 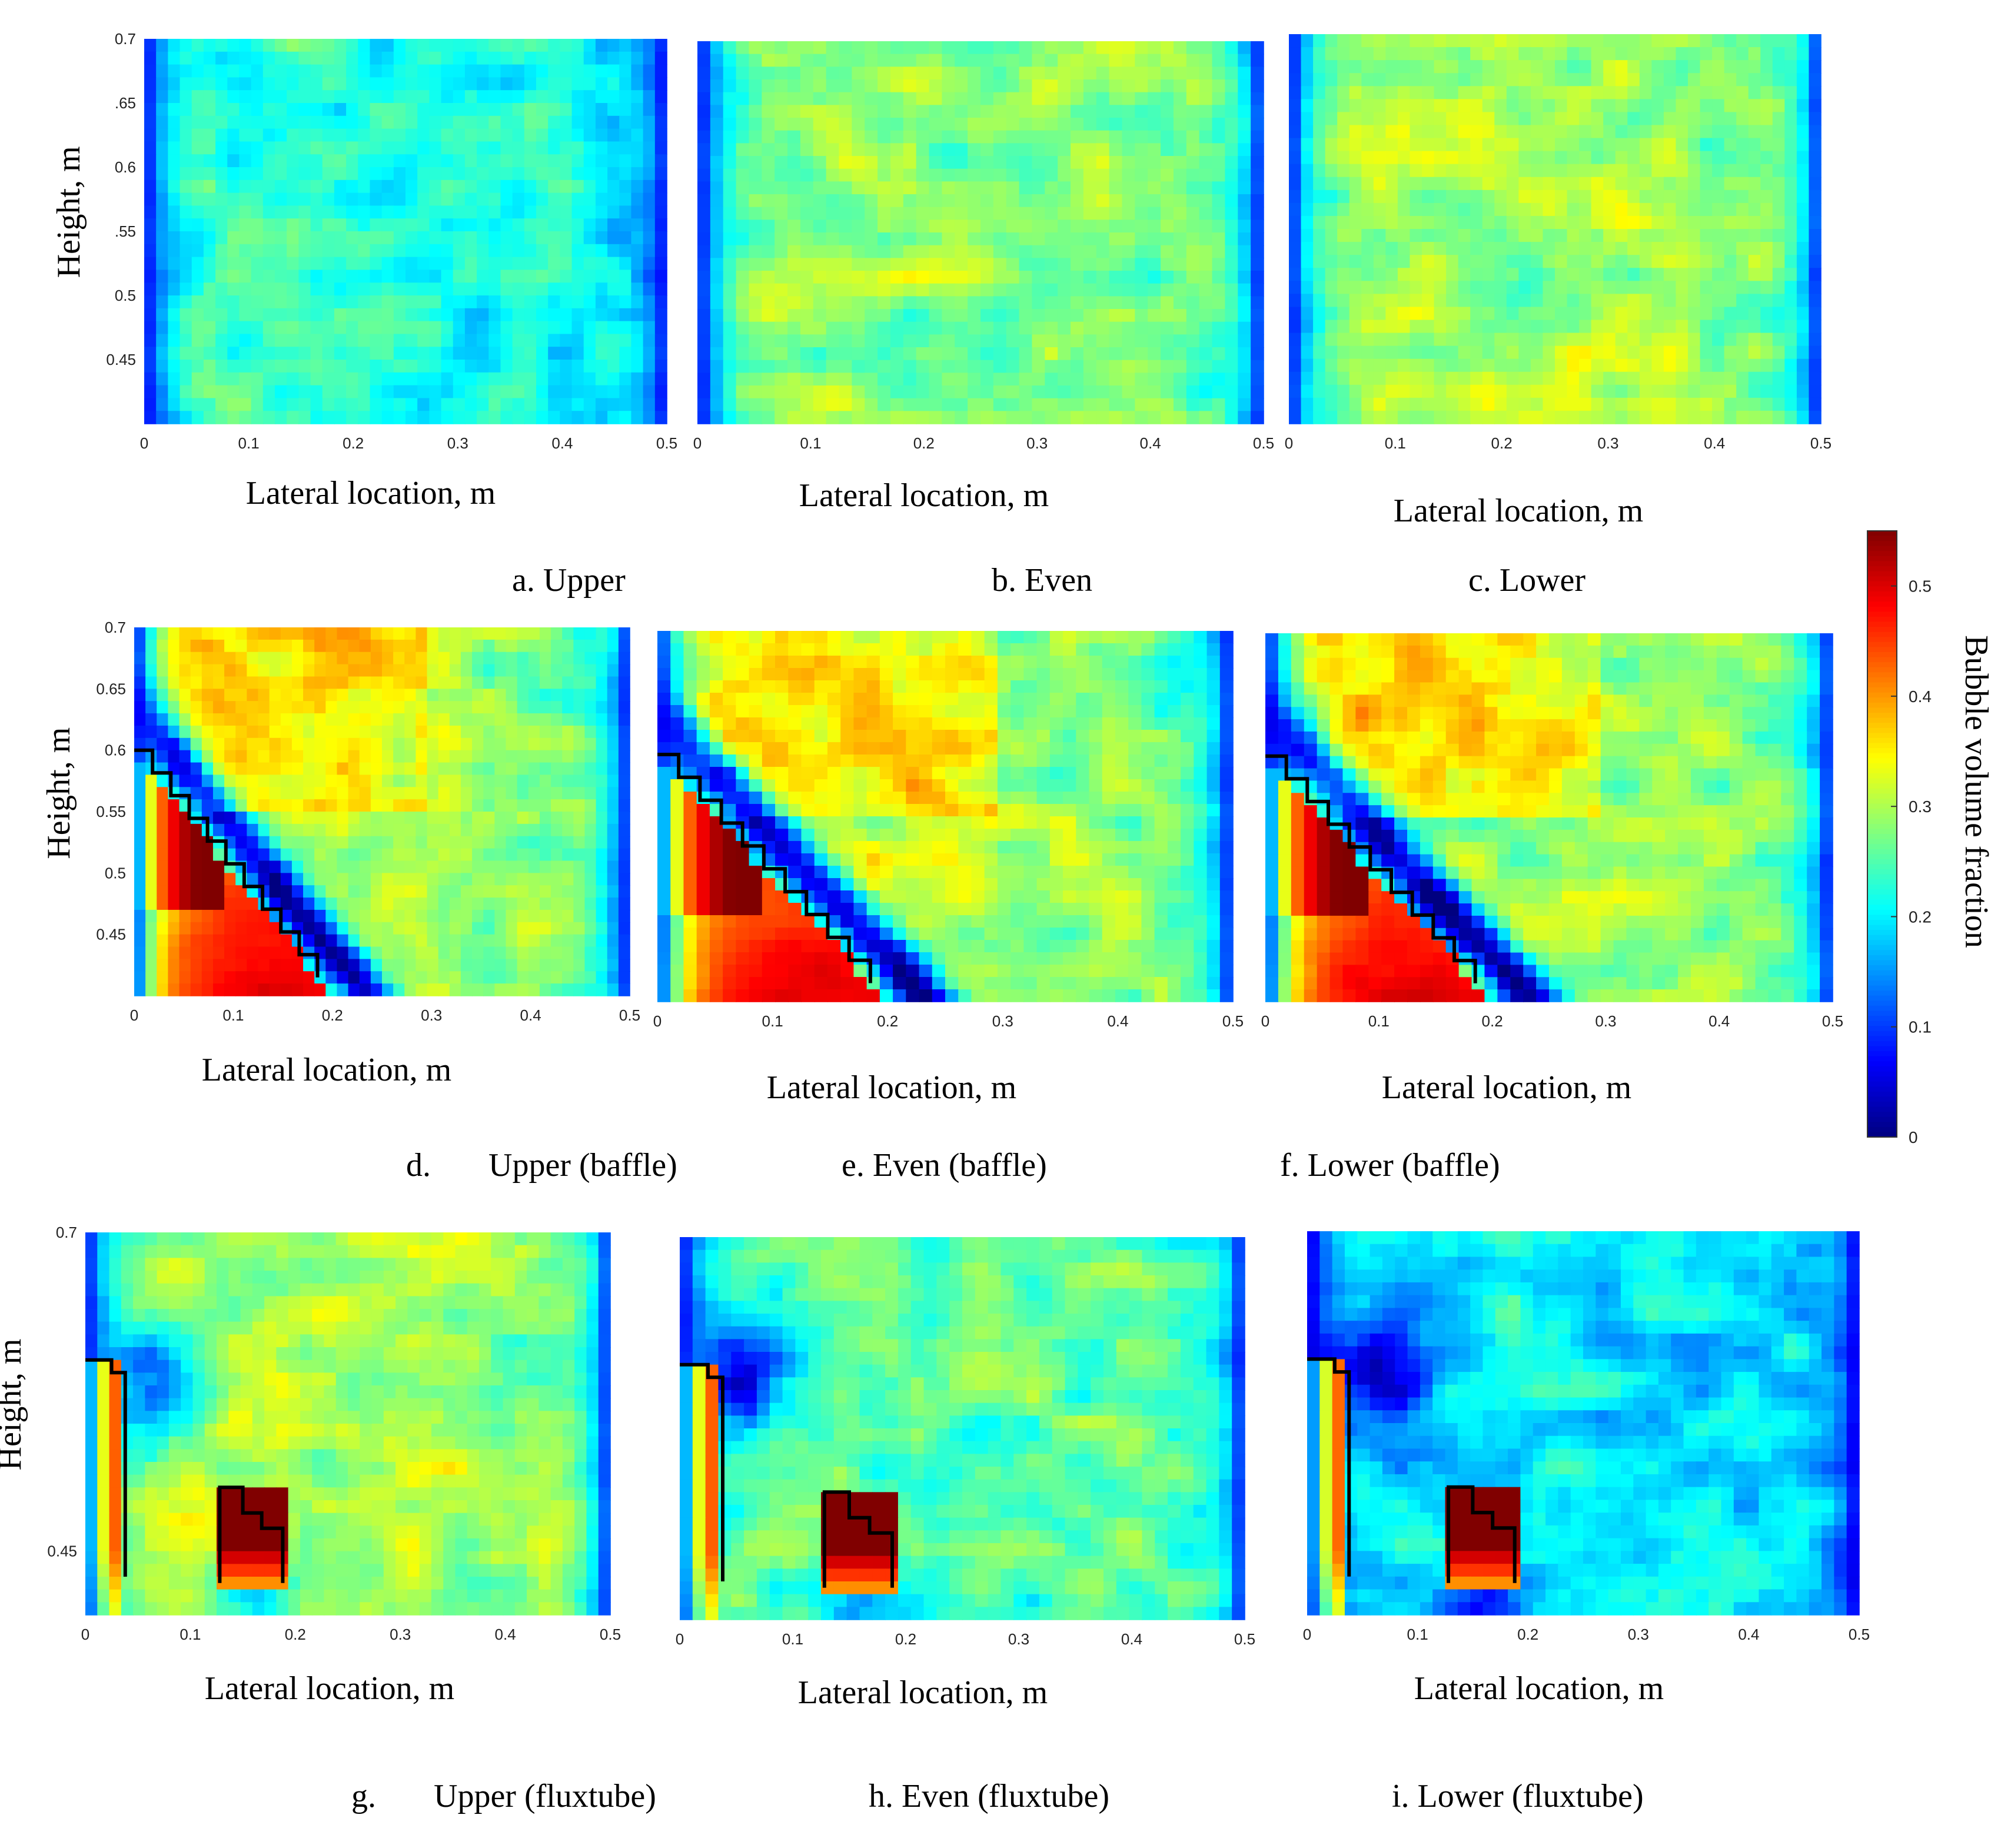 What do you see at coordinates (569, 580) in the screenshot?
I see `panel-caption: a. Upper` at bounding box center [569, 580].